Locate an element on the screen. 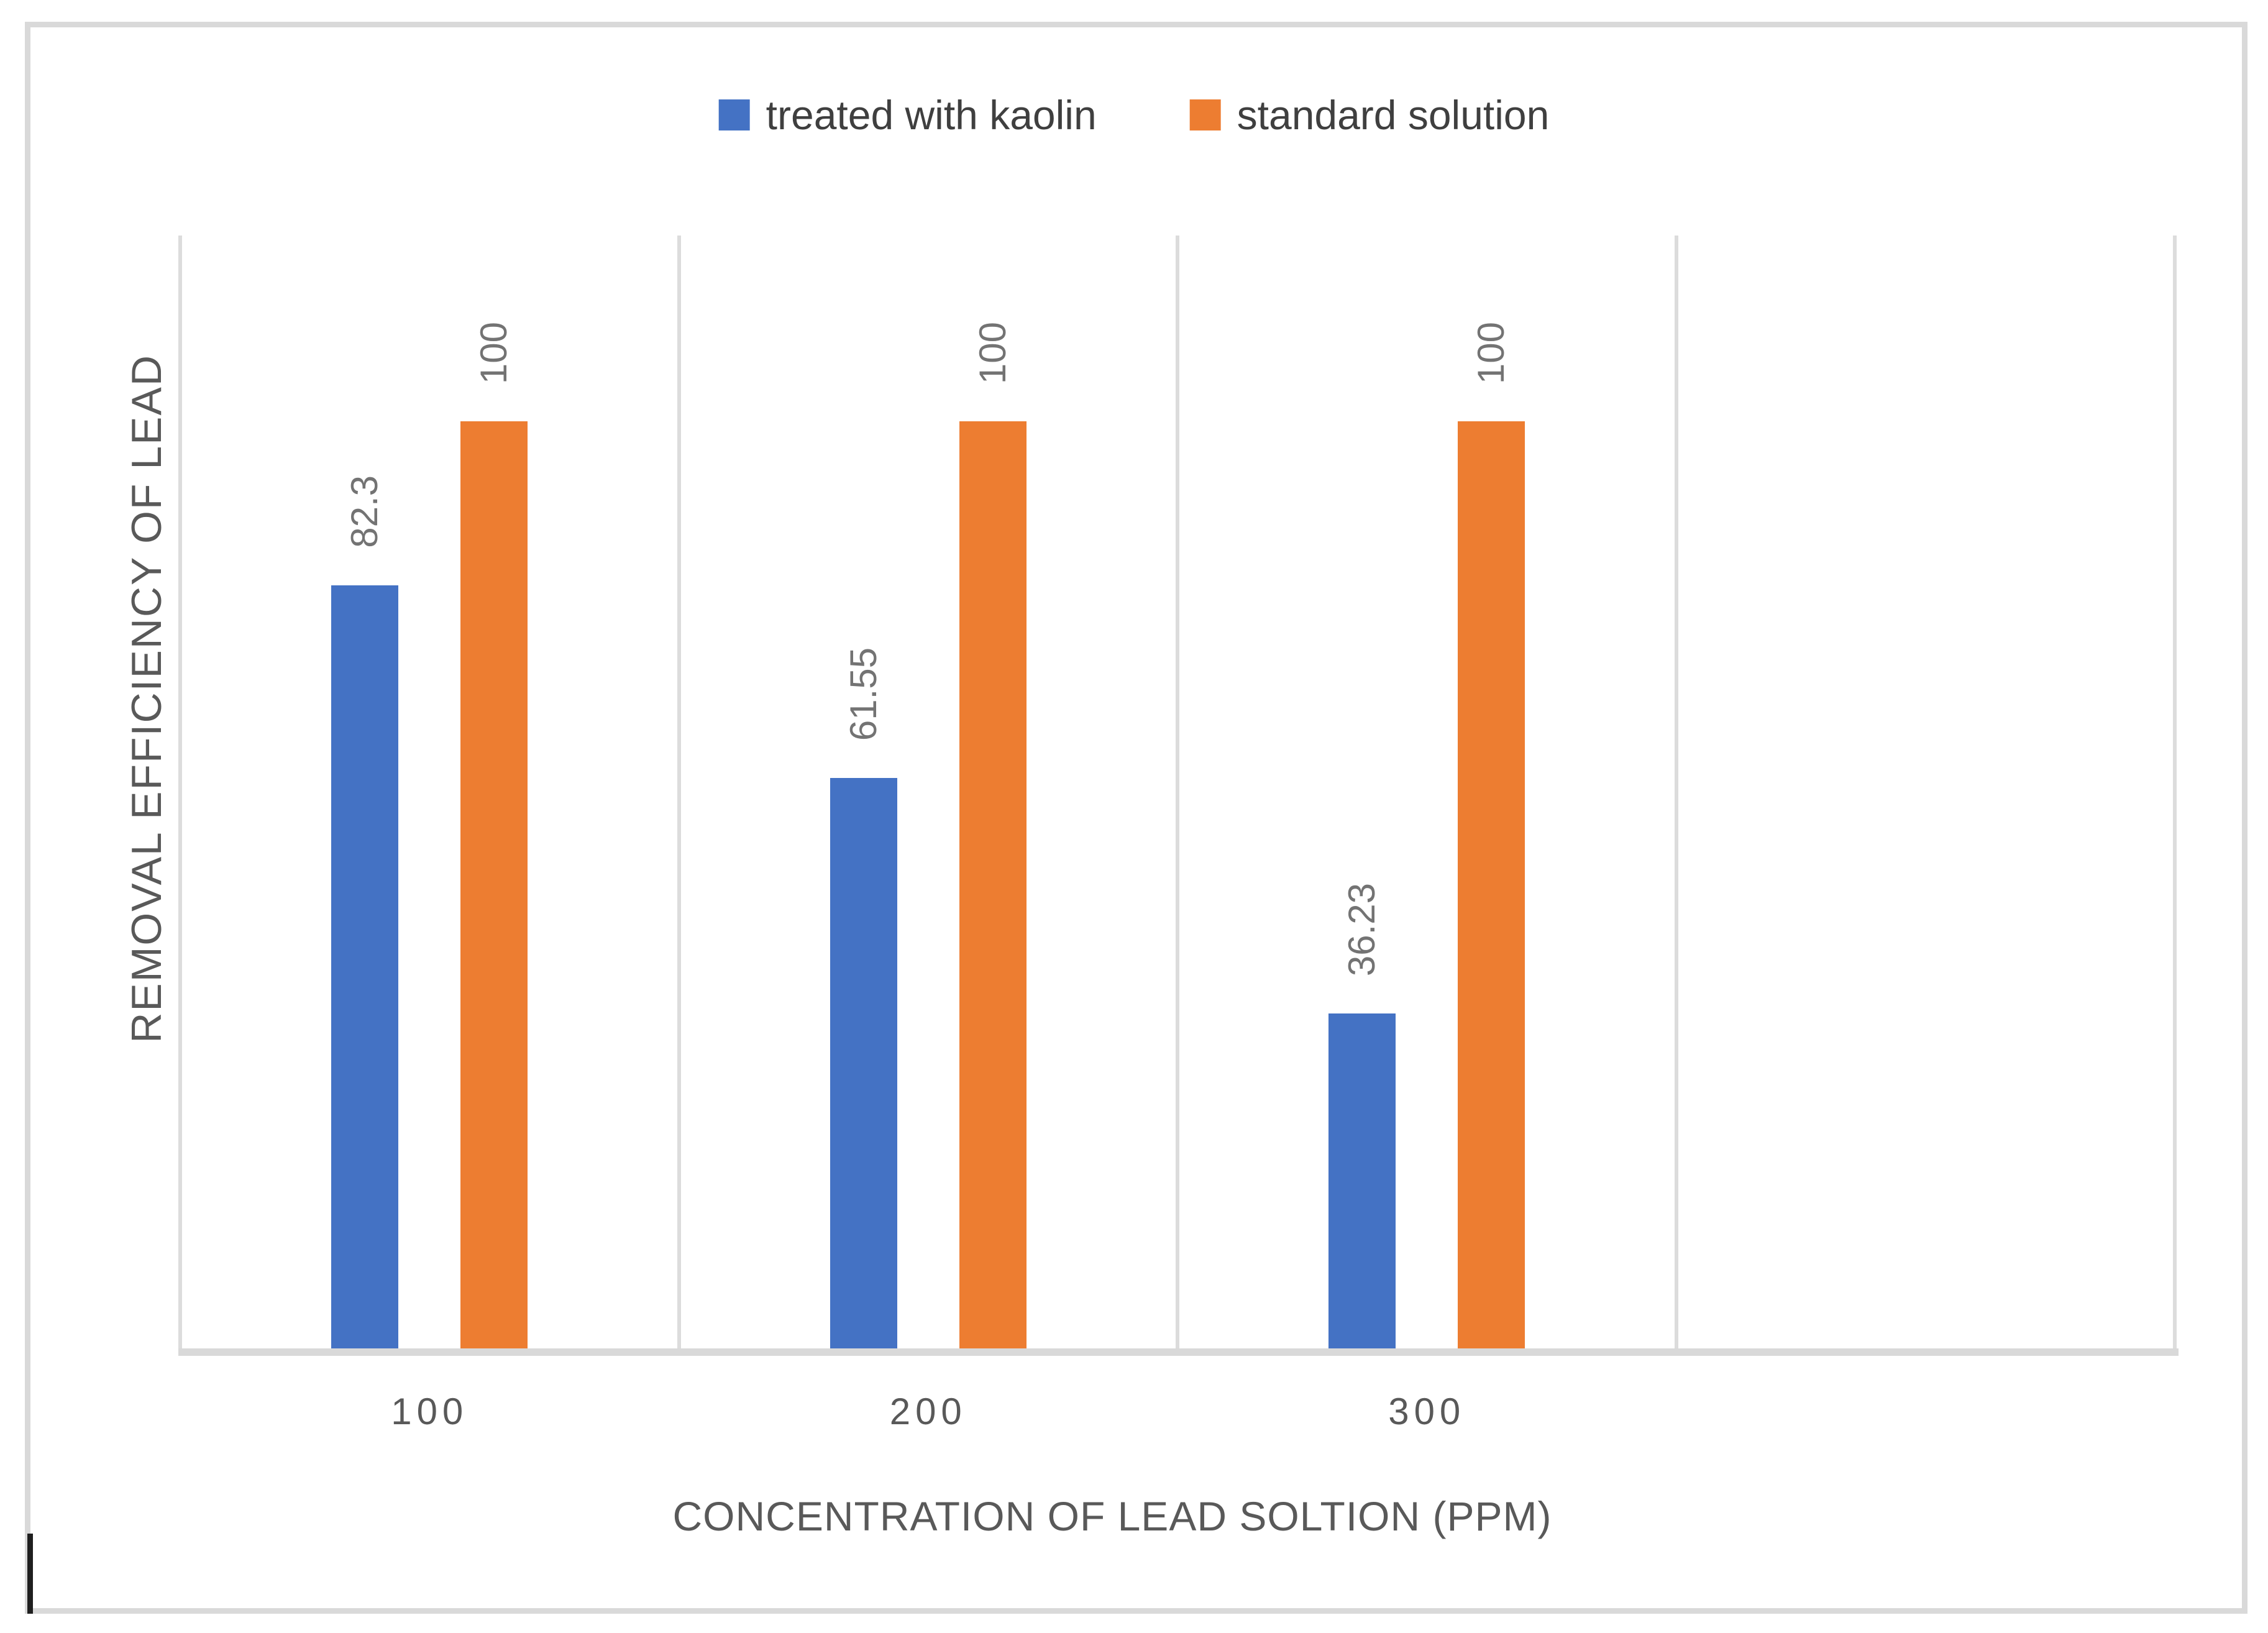 The width and height of the screenshot is (2268, 1633). chart-legend: treated with kaolin standard solution is located at coordinates (1134, 115).